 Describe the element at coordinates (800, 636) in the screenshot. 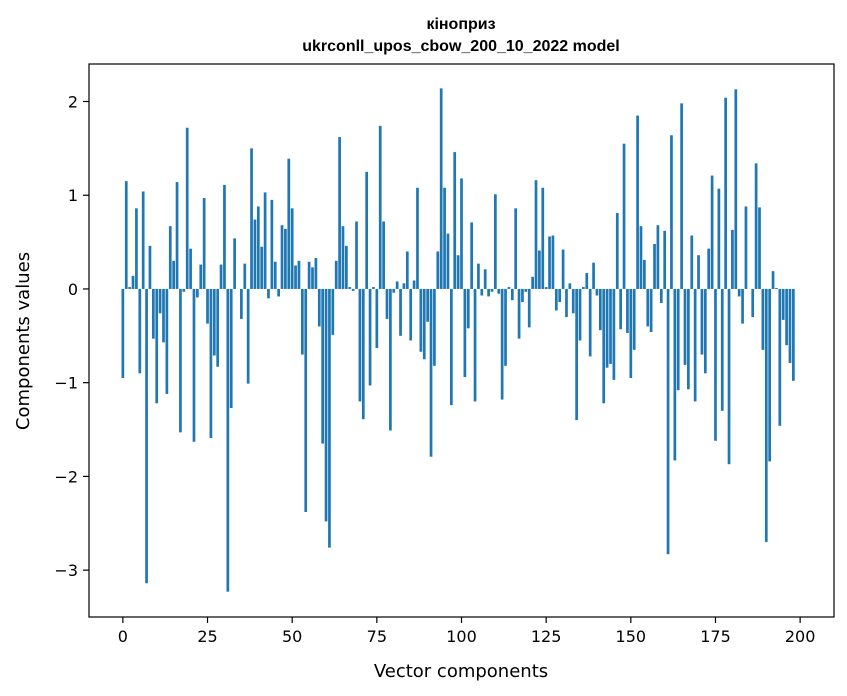

I see `x-tick-label: 200` at that location.